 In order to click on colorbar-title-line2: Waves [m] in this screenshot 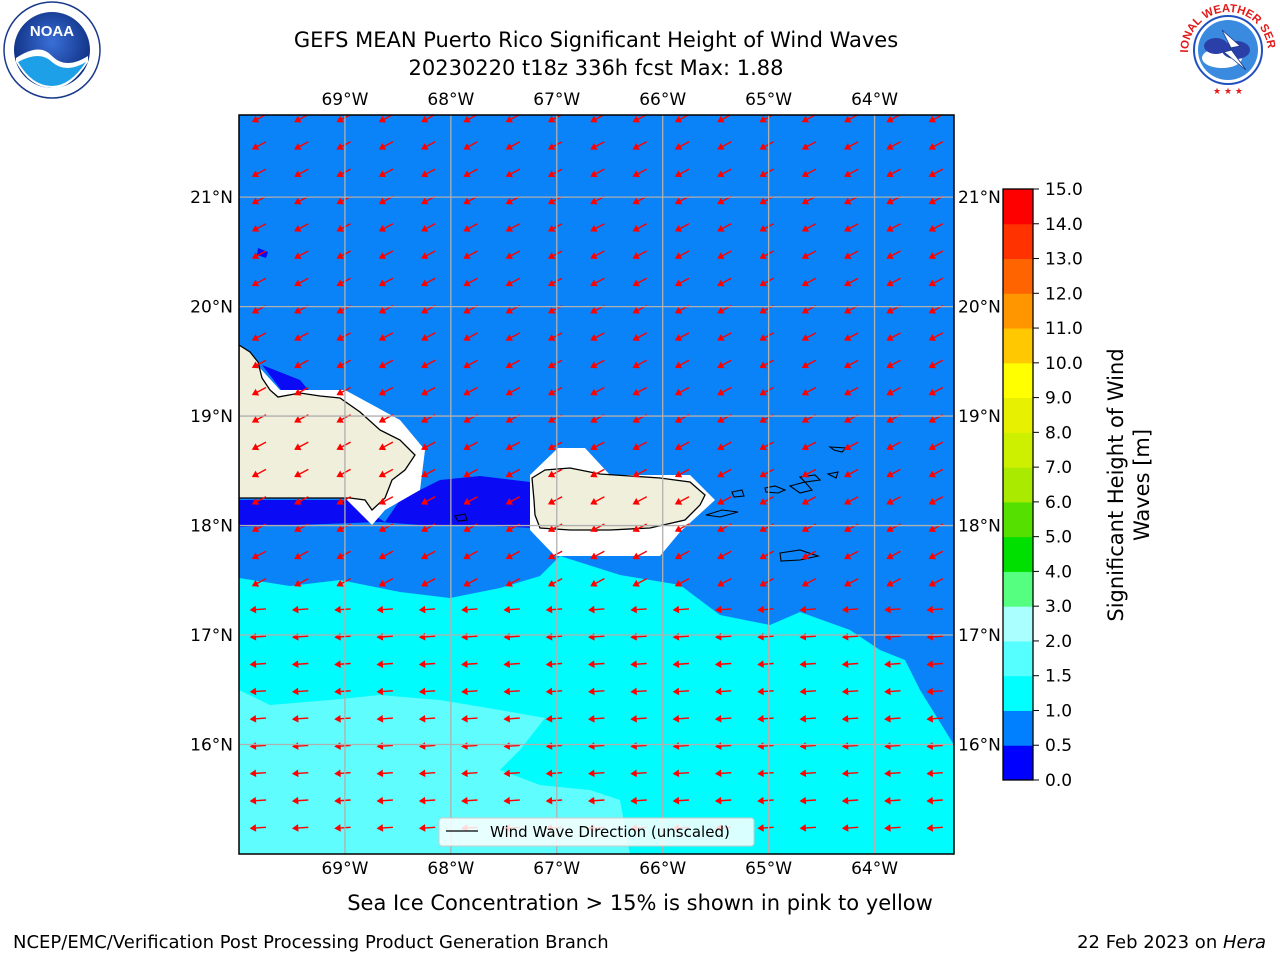, I will do `click(1142, 485)`.